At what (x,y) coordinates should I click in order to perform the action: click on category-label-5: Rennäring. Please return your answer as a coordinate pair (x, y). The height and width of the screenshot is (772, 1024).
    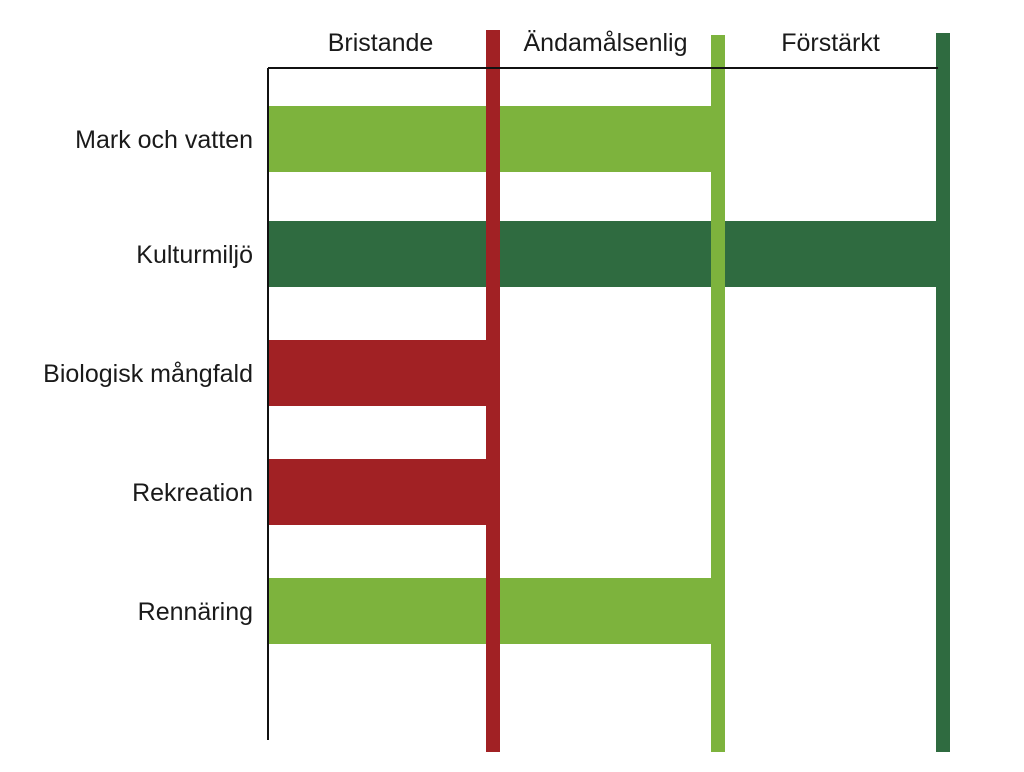
    Looking at the image, I should click on (195, 612).